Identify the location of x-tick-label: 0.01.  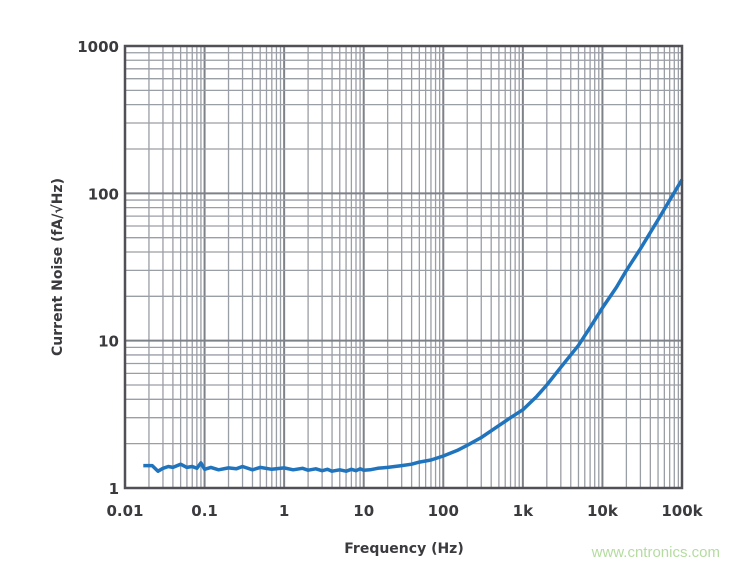
(124, 511).